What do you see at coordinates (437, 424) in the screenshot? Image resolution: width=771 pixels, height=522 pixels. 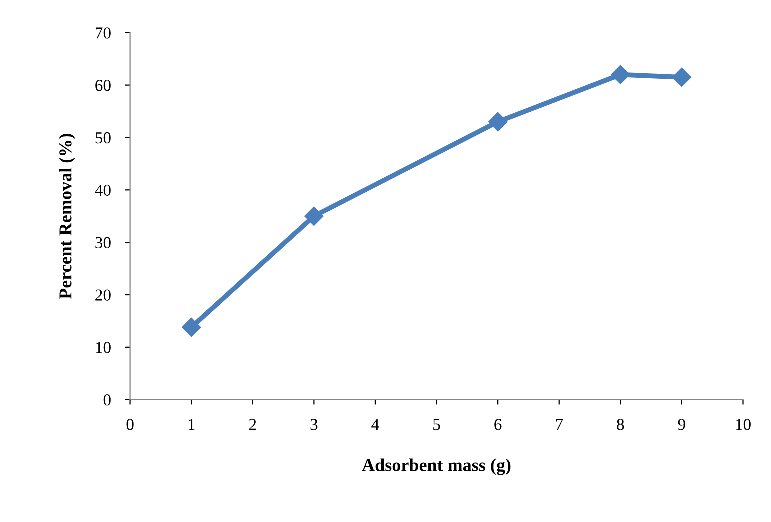 I see `x-tick-label: 5` at bounding box center [437, 424].